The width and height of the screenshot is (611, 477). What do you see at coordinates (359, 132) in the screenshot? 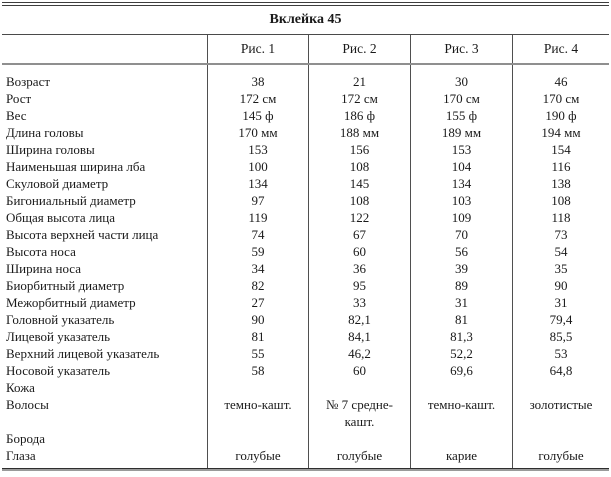
I see `row-value: 188 мм` at bounding box center [359, 132].